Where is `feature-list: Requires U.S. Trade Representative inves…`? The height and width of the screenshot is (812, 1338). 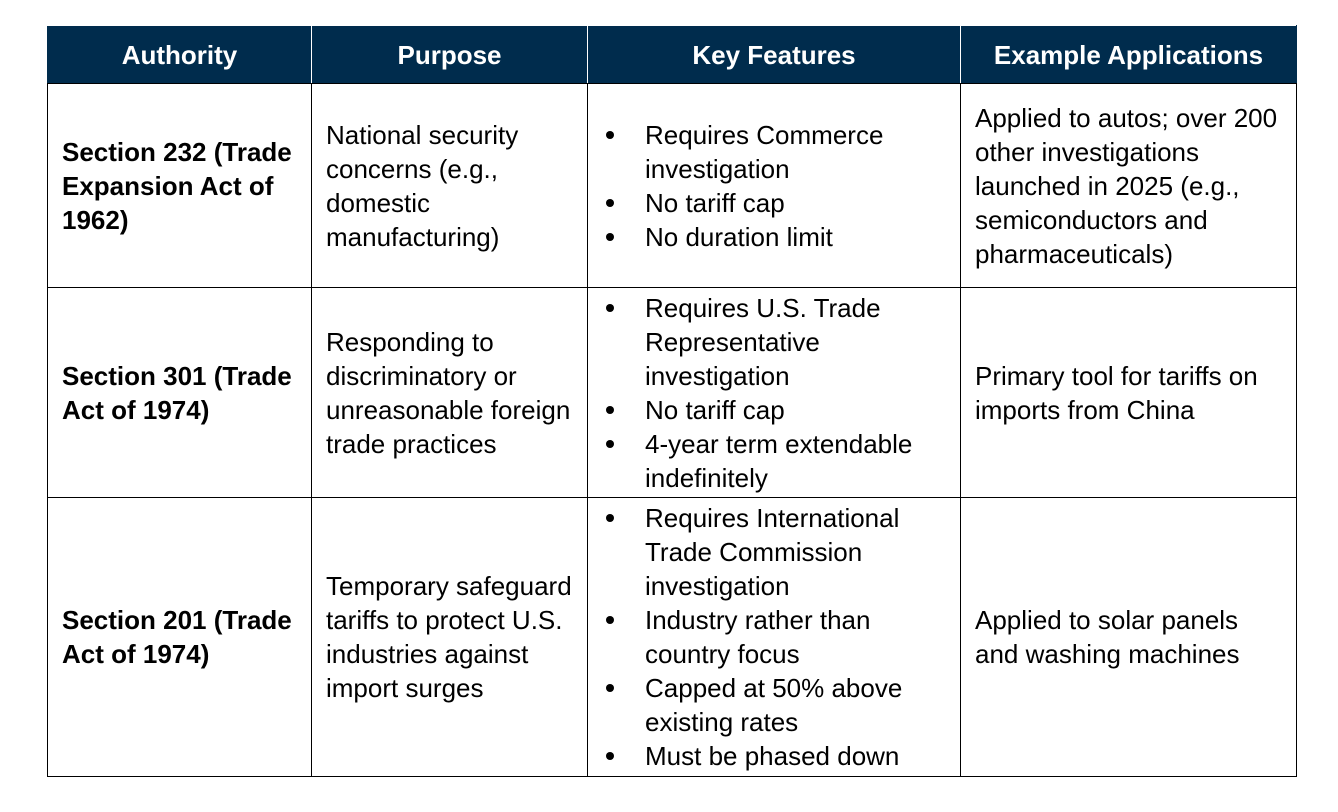 feature-list: Requires U.S. Trade Representative inves… is located at coordinates (769, 393).